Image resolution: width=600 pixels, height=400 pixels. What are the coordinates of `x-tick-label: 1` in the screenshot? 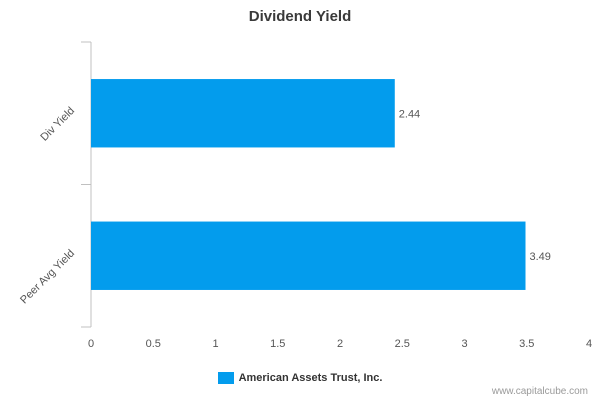 It's located at (215, 344).